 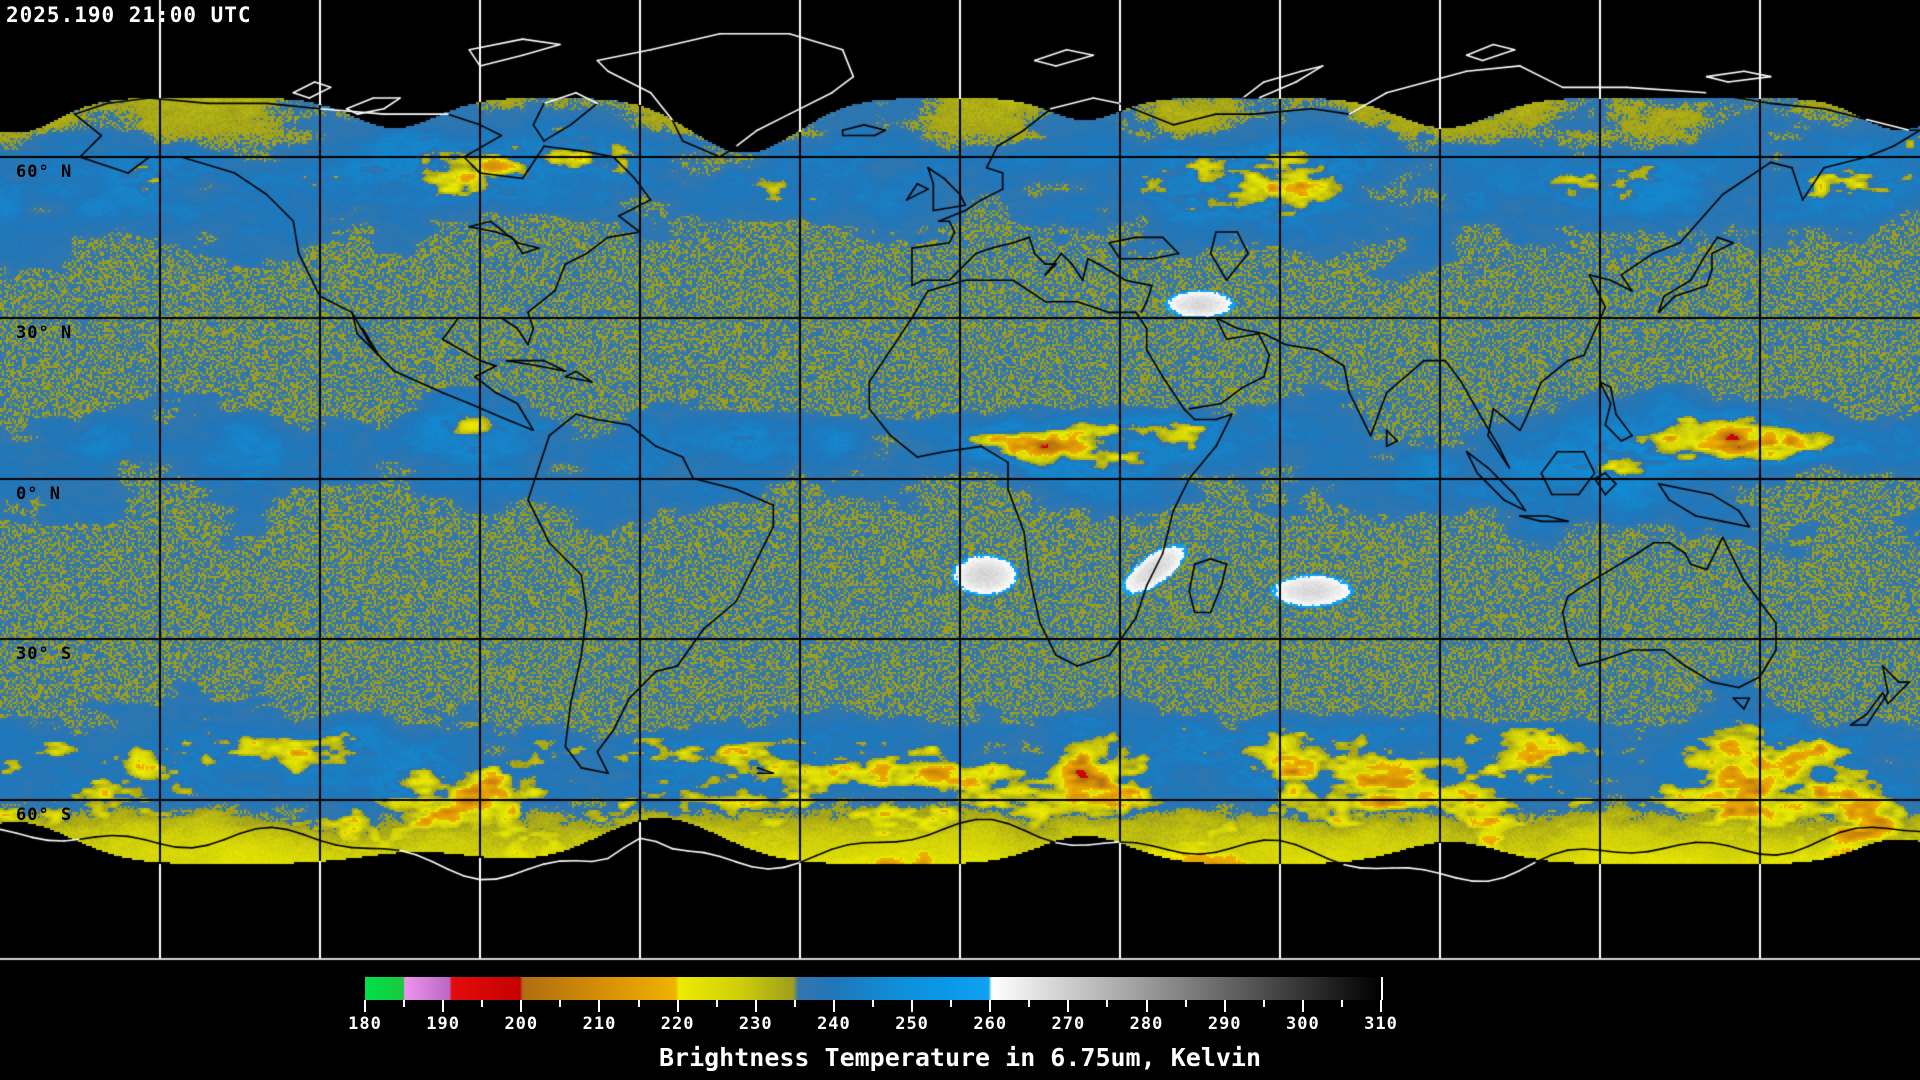 What do you see at coordinates (599, 1024) in the screenshot?
I see `colorbar-tick-label: 210` at bounding box center [599, 1024].